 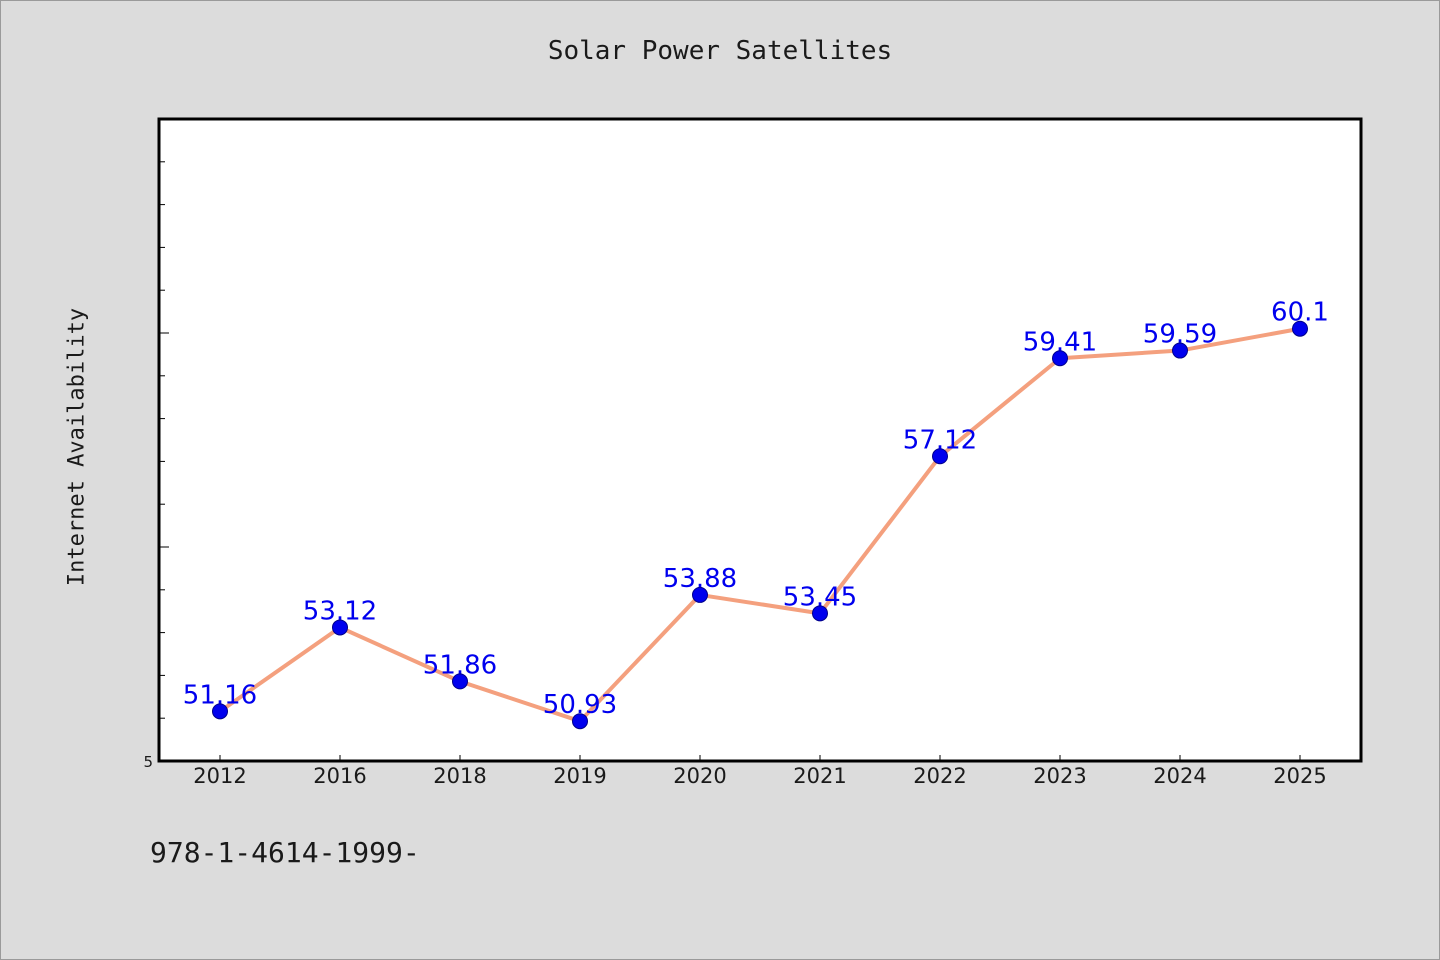 I want to click on x-tick-label: 2019, so click(x=579, y=776).